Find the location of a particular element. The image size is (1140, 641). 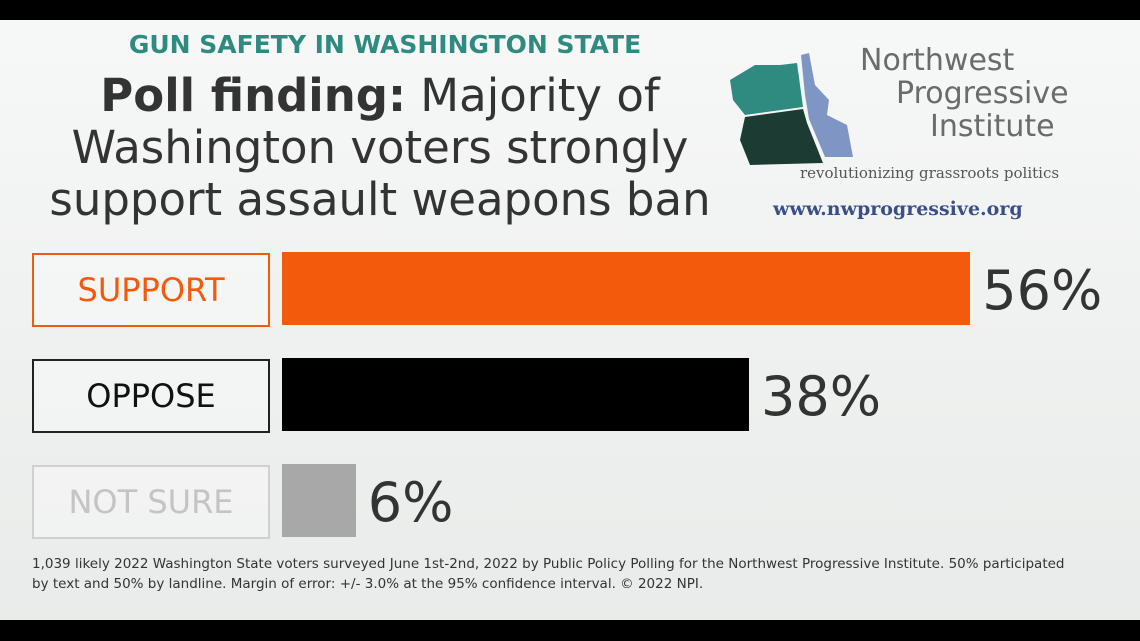

frame-top is located at coordinates (570, 10).